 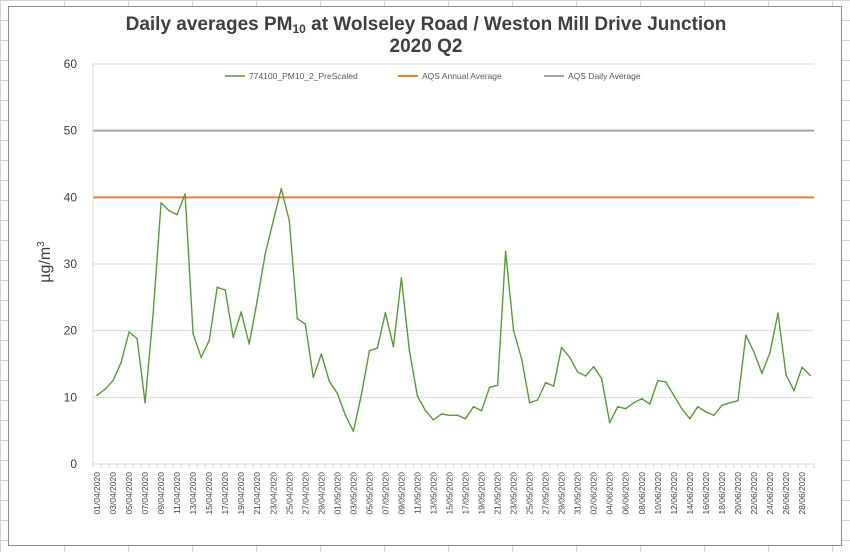 I want to click on x-tick-label: 26/06/2020, so click(x=786, y=493).